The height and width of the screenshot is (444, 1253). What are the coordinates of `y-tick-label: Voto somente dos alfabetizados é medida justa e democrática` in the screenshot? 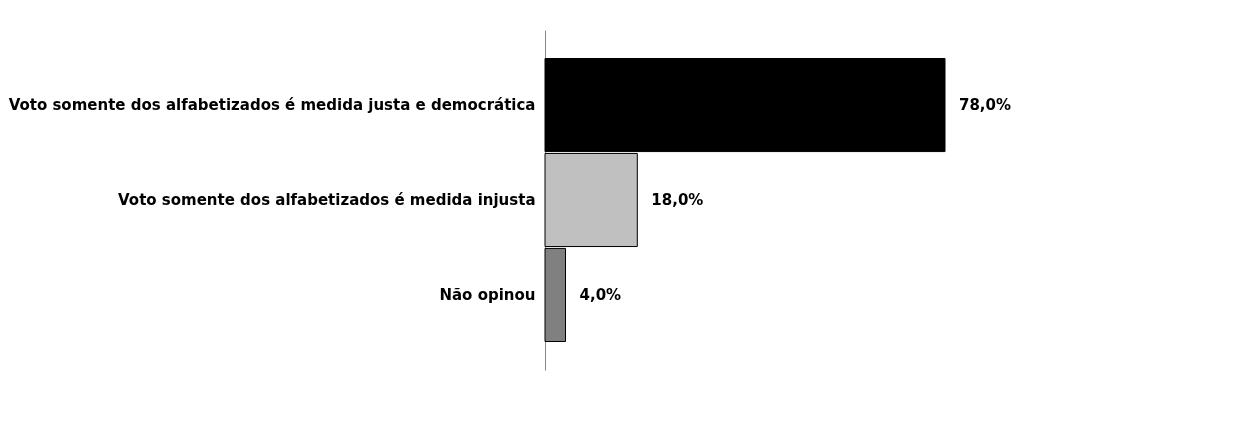 It's located at (272, 105).